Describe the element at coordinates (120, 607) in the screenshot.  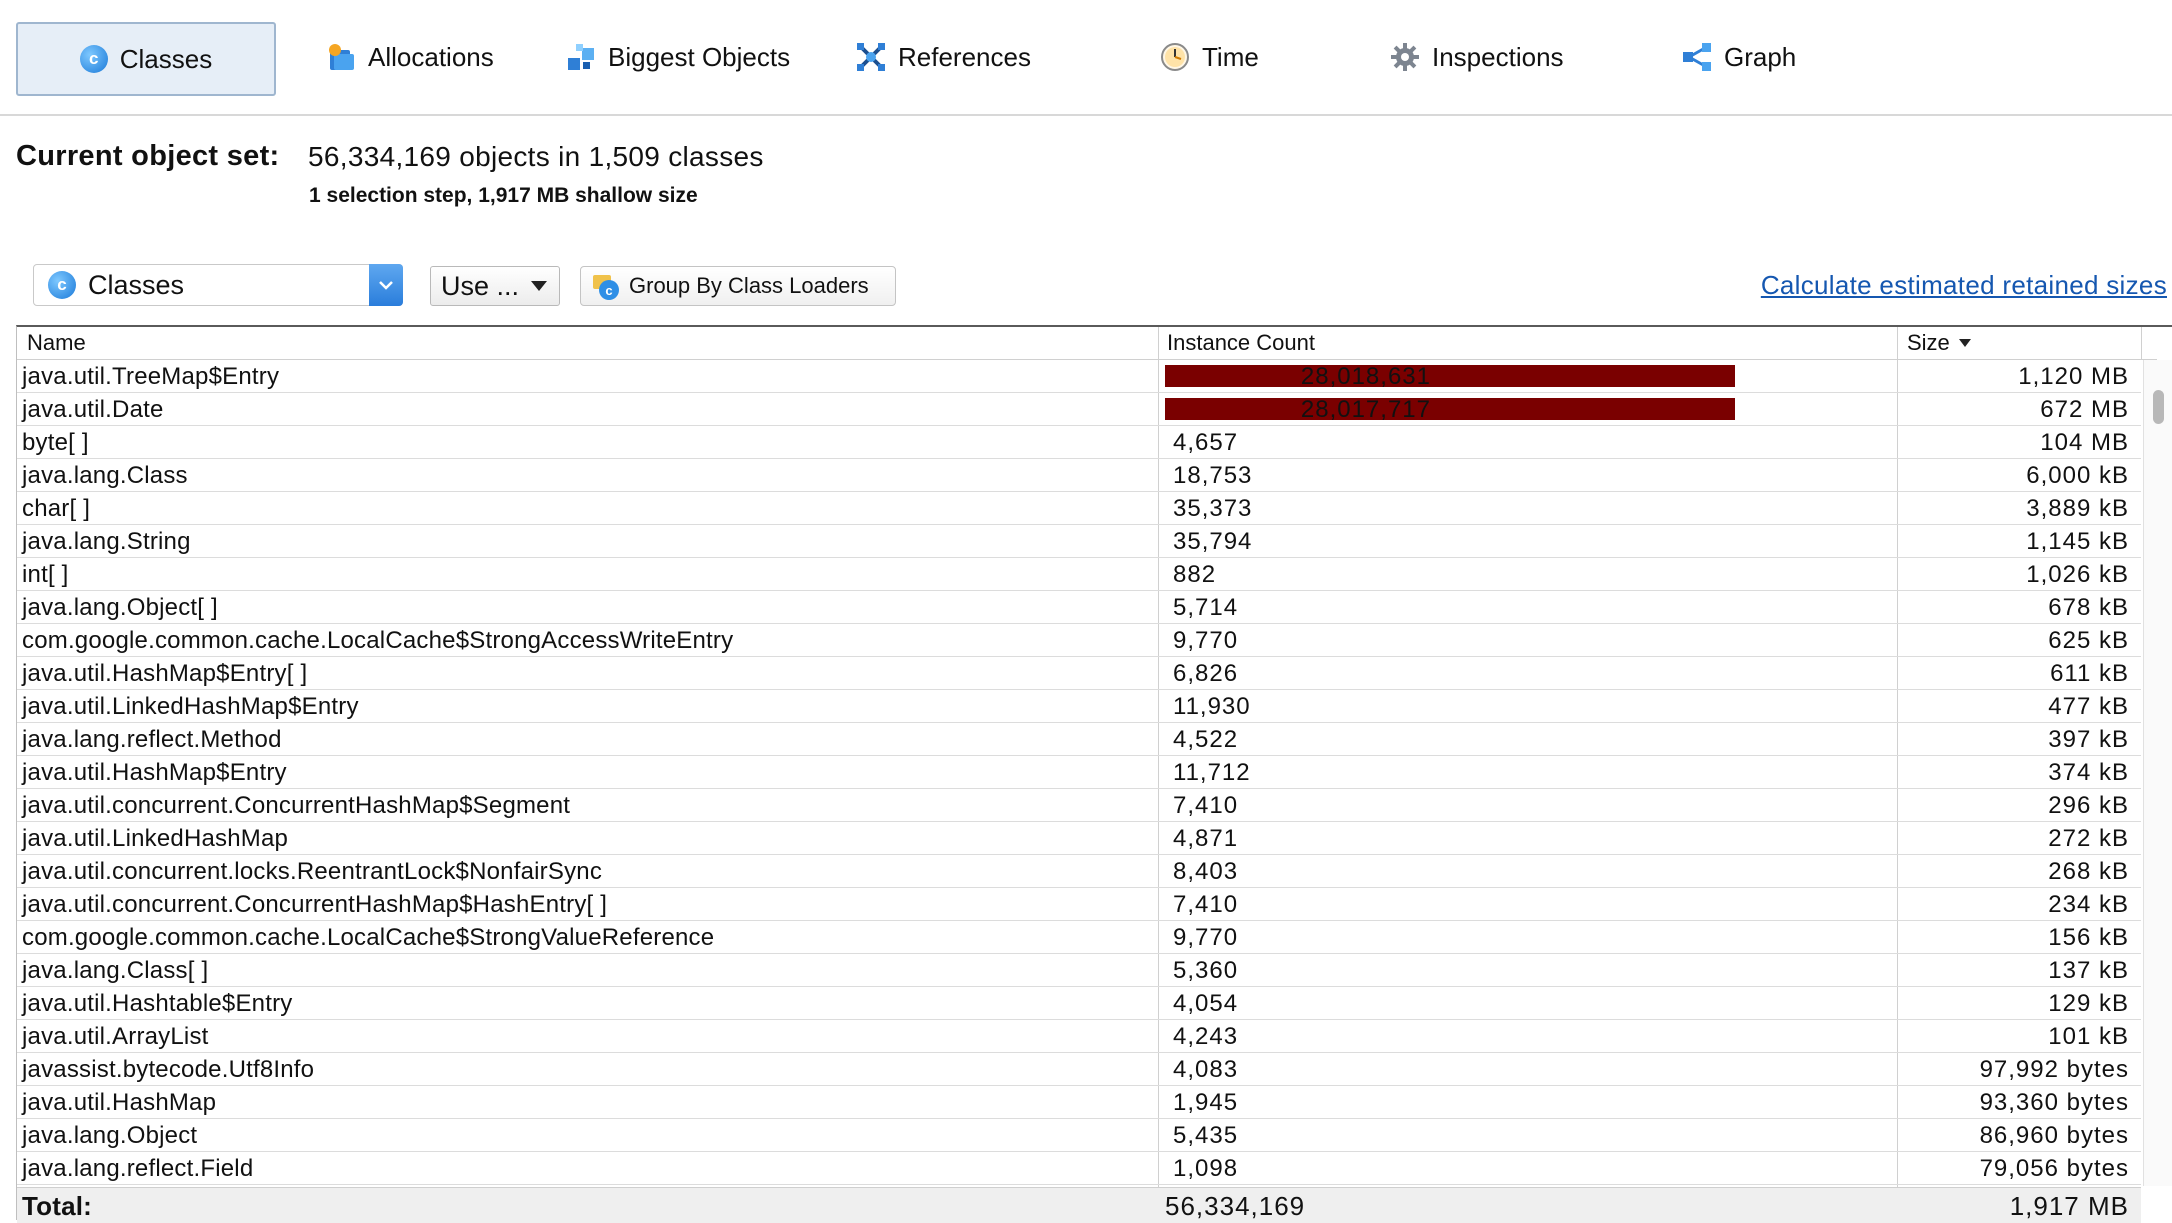
I see `class-name-cell: java.lang.Object[ ]` at that location.